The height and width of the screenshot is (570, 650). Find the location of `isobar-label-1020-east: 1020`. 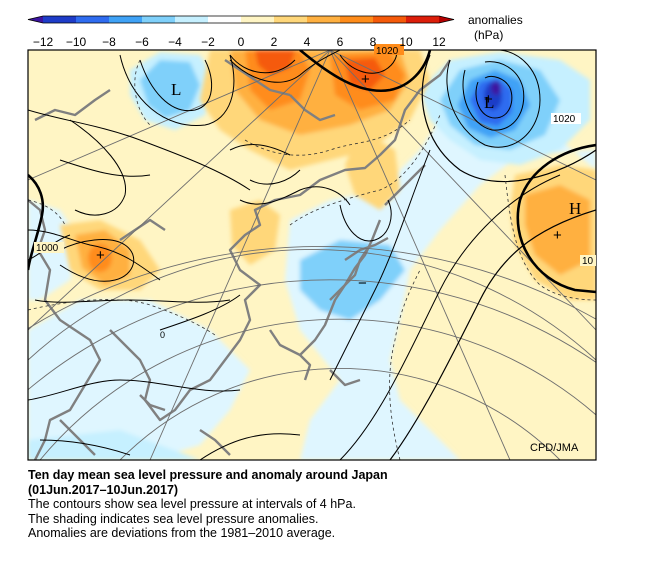

isobar-label-1020-east: 1020 is located at coordinates (564, 119).